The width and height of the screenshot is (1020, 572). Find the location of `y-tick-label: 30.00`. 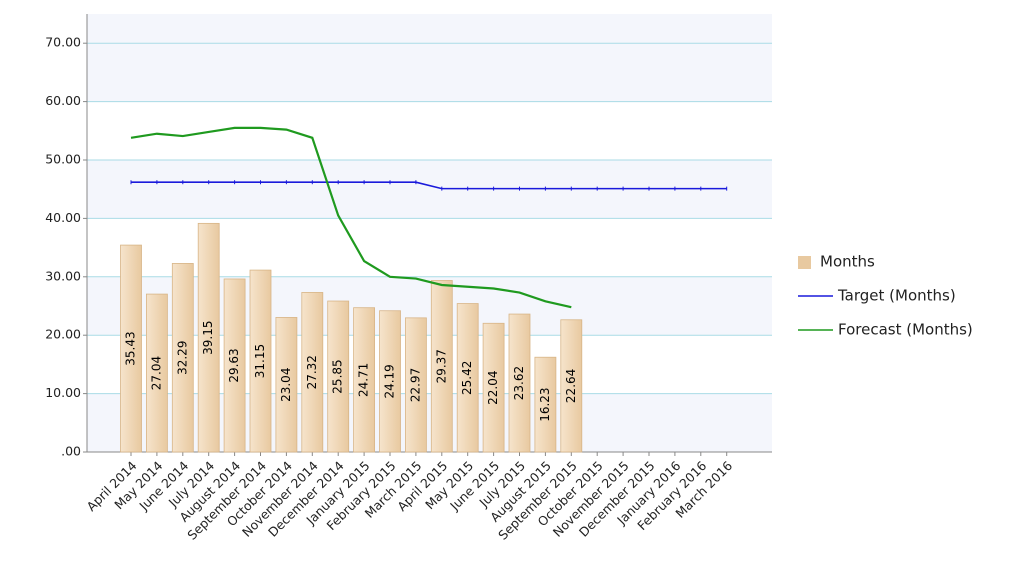

y-tick-label: 30.00 is located at coordinates (63, 275).